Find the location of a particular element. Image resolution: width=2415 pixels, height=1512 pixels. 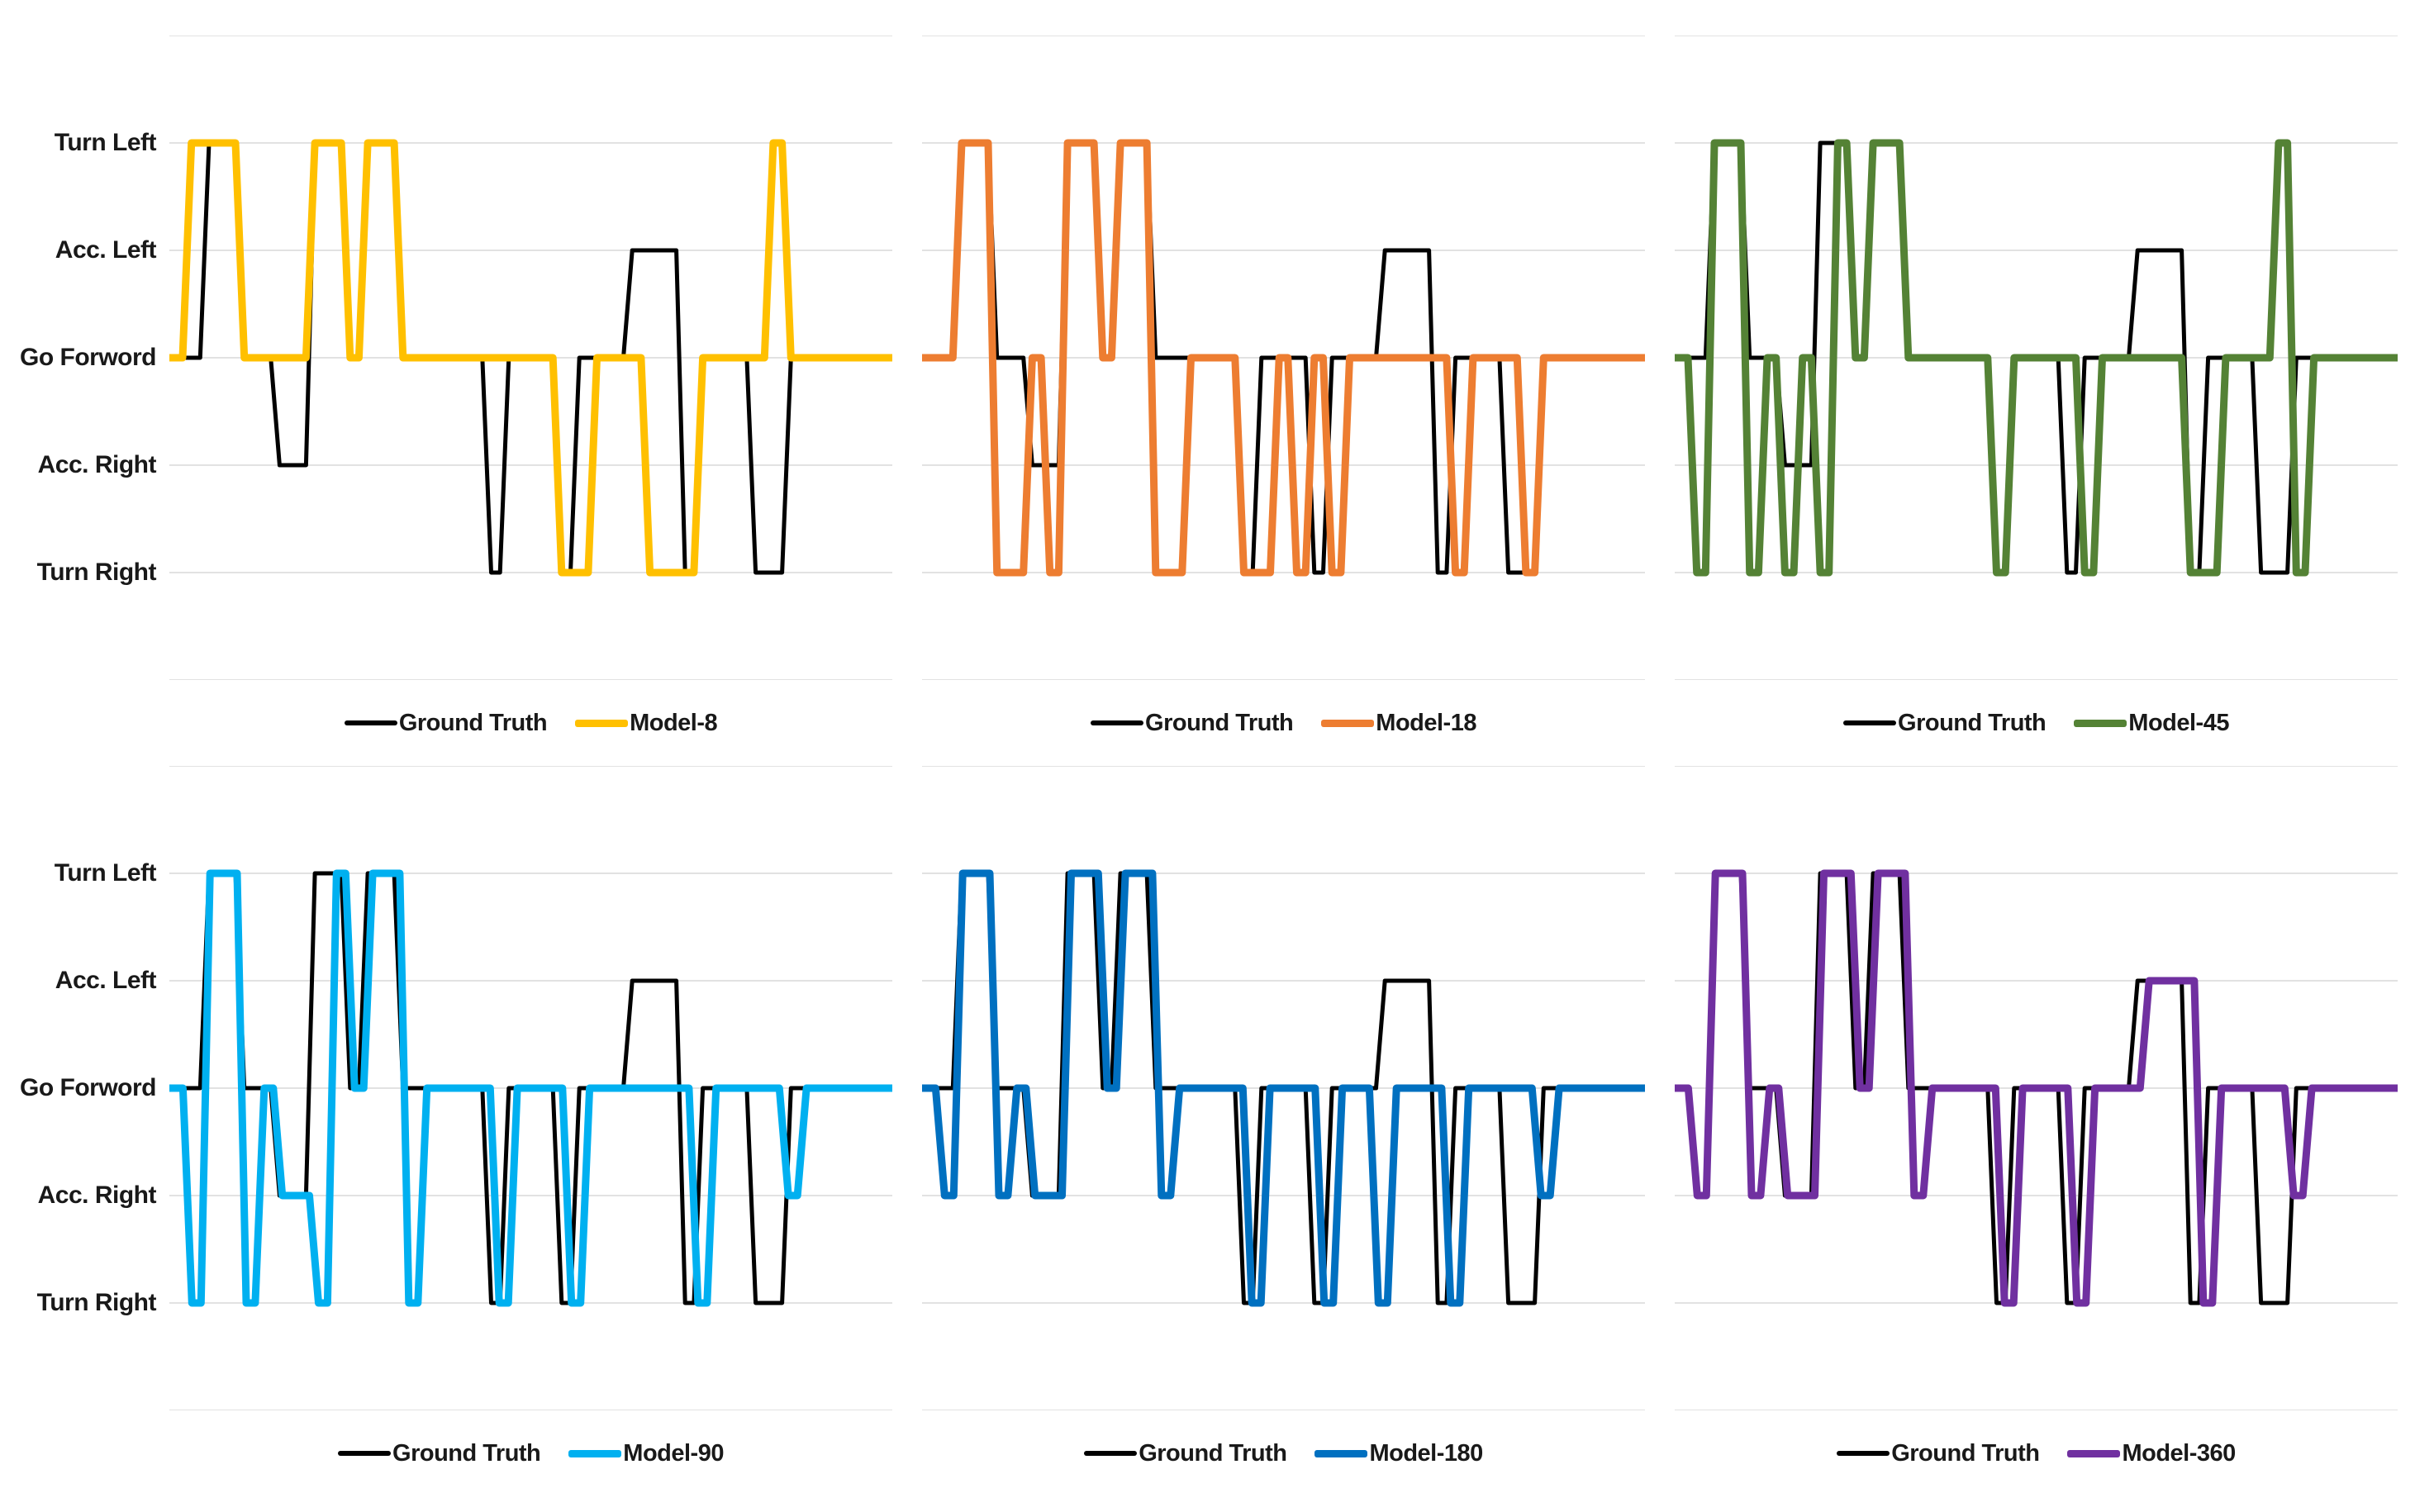

legend-model-180: Ground Truth Model-180 is located at coordinates (1283, 1453).